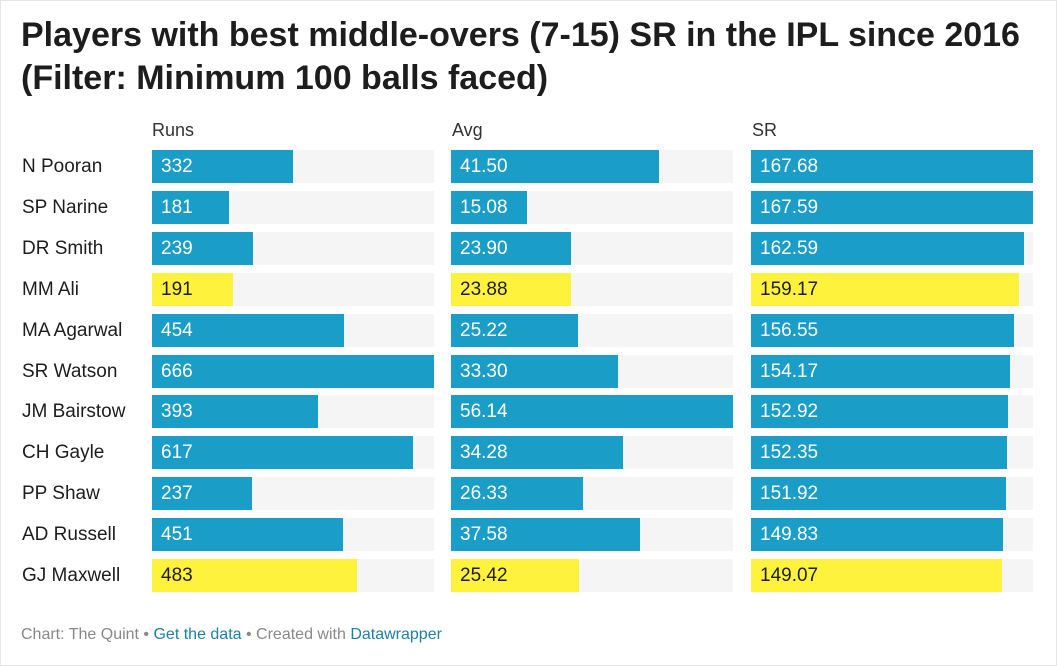 The height and width of the screenshot is (666, 1057). I want to click on bar-value-sr: 156.55, so click(789, 330).